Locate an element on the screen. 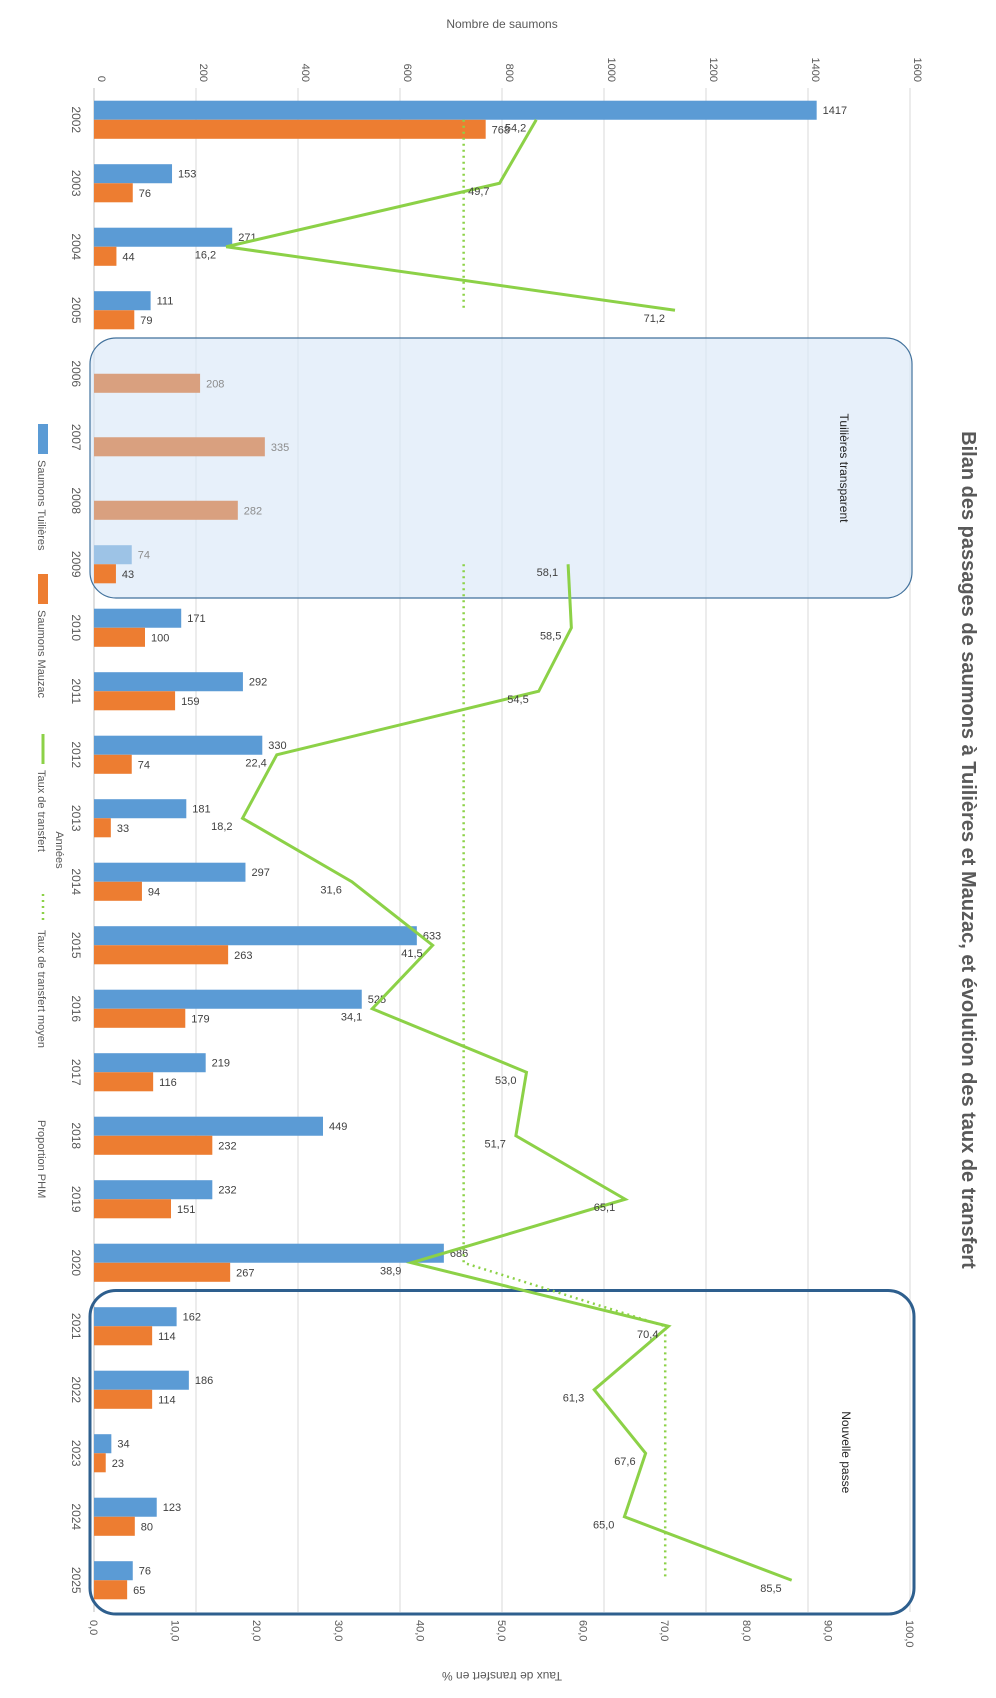 The image size is (996, 1698). primary-tick-label: 600 is located at coordinates (407, 73).